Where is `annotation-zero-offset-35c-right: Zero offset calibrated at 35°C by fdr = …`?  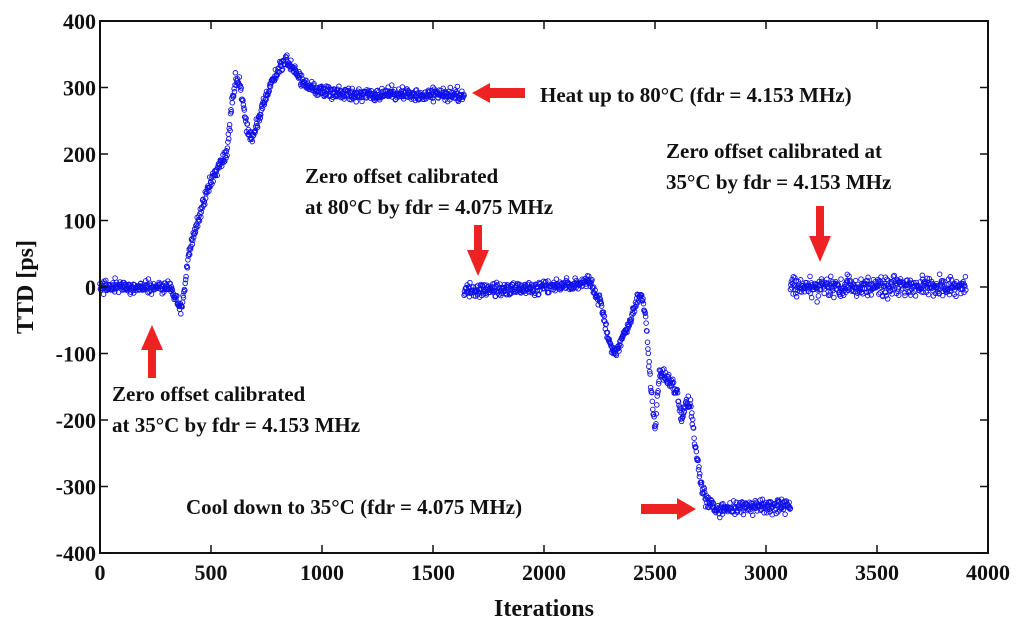 annotation-zero-offset-35c-right: Zero offset calibrated at 35°C by fdr = … is located at coordinates (778, 166).